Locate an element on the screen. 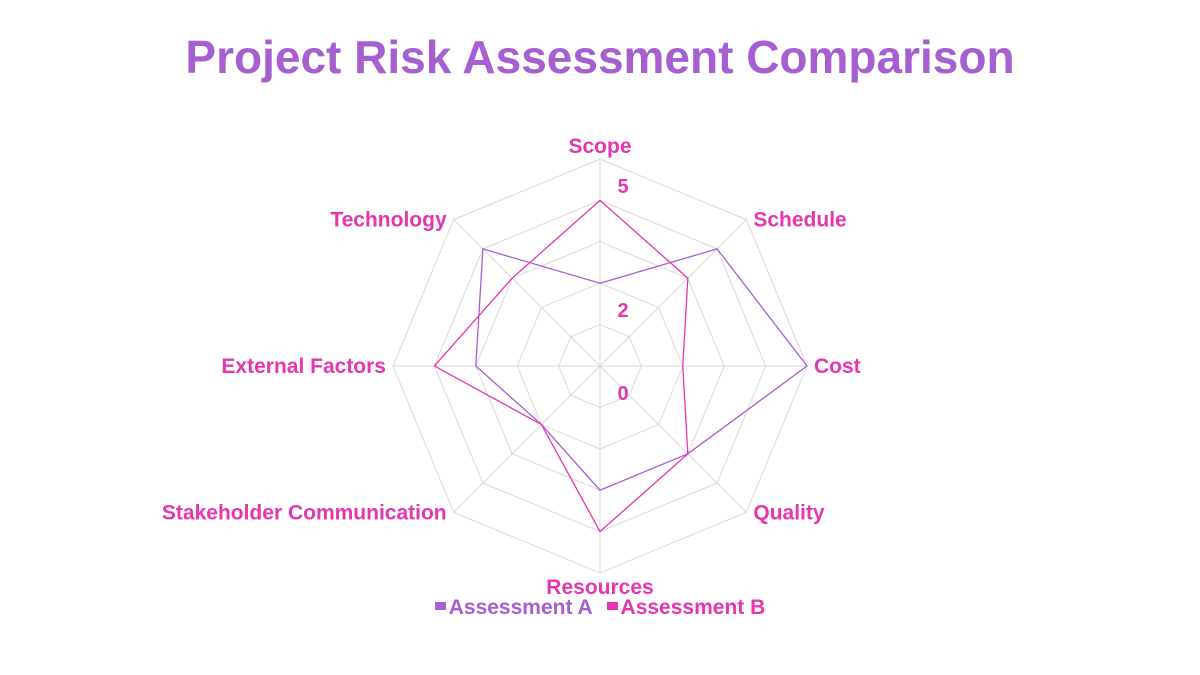  tick-label-2: 2 is located at coordinates (622, 311).